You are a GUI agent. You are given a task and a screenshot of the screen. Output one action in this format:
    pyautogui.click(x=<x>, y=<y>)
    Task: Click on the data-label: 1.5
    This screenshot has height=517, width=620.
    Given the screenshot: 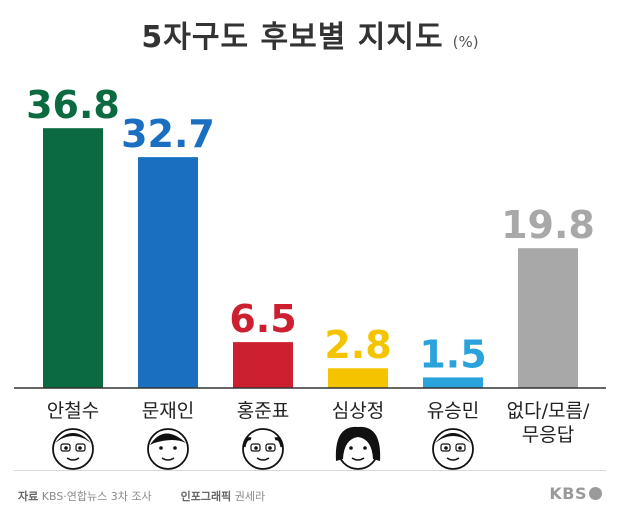 What is the action you would take?
    pyautogui.click(x=452, y=354)
    